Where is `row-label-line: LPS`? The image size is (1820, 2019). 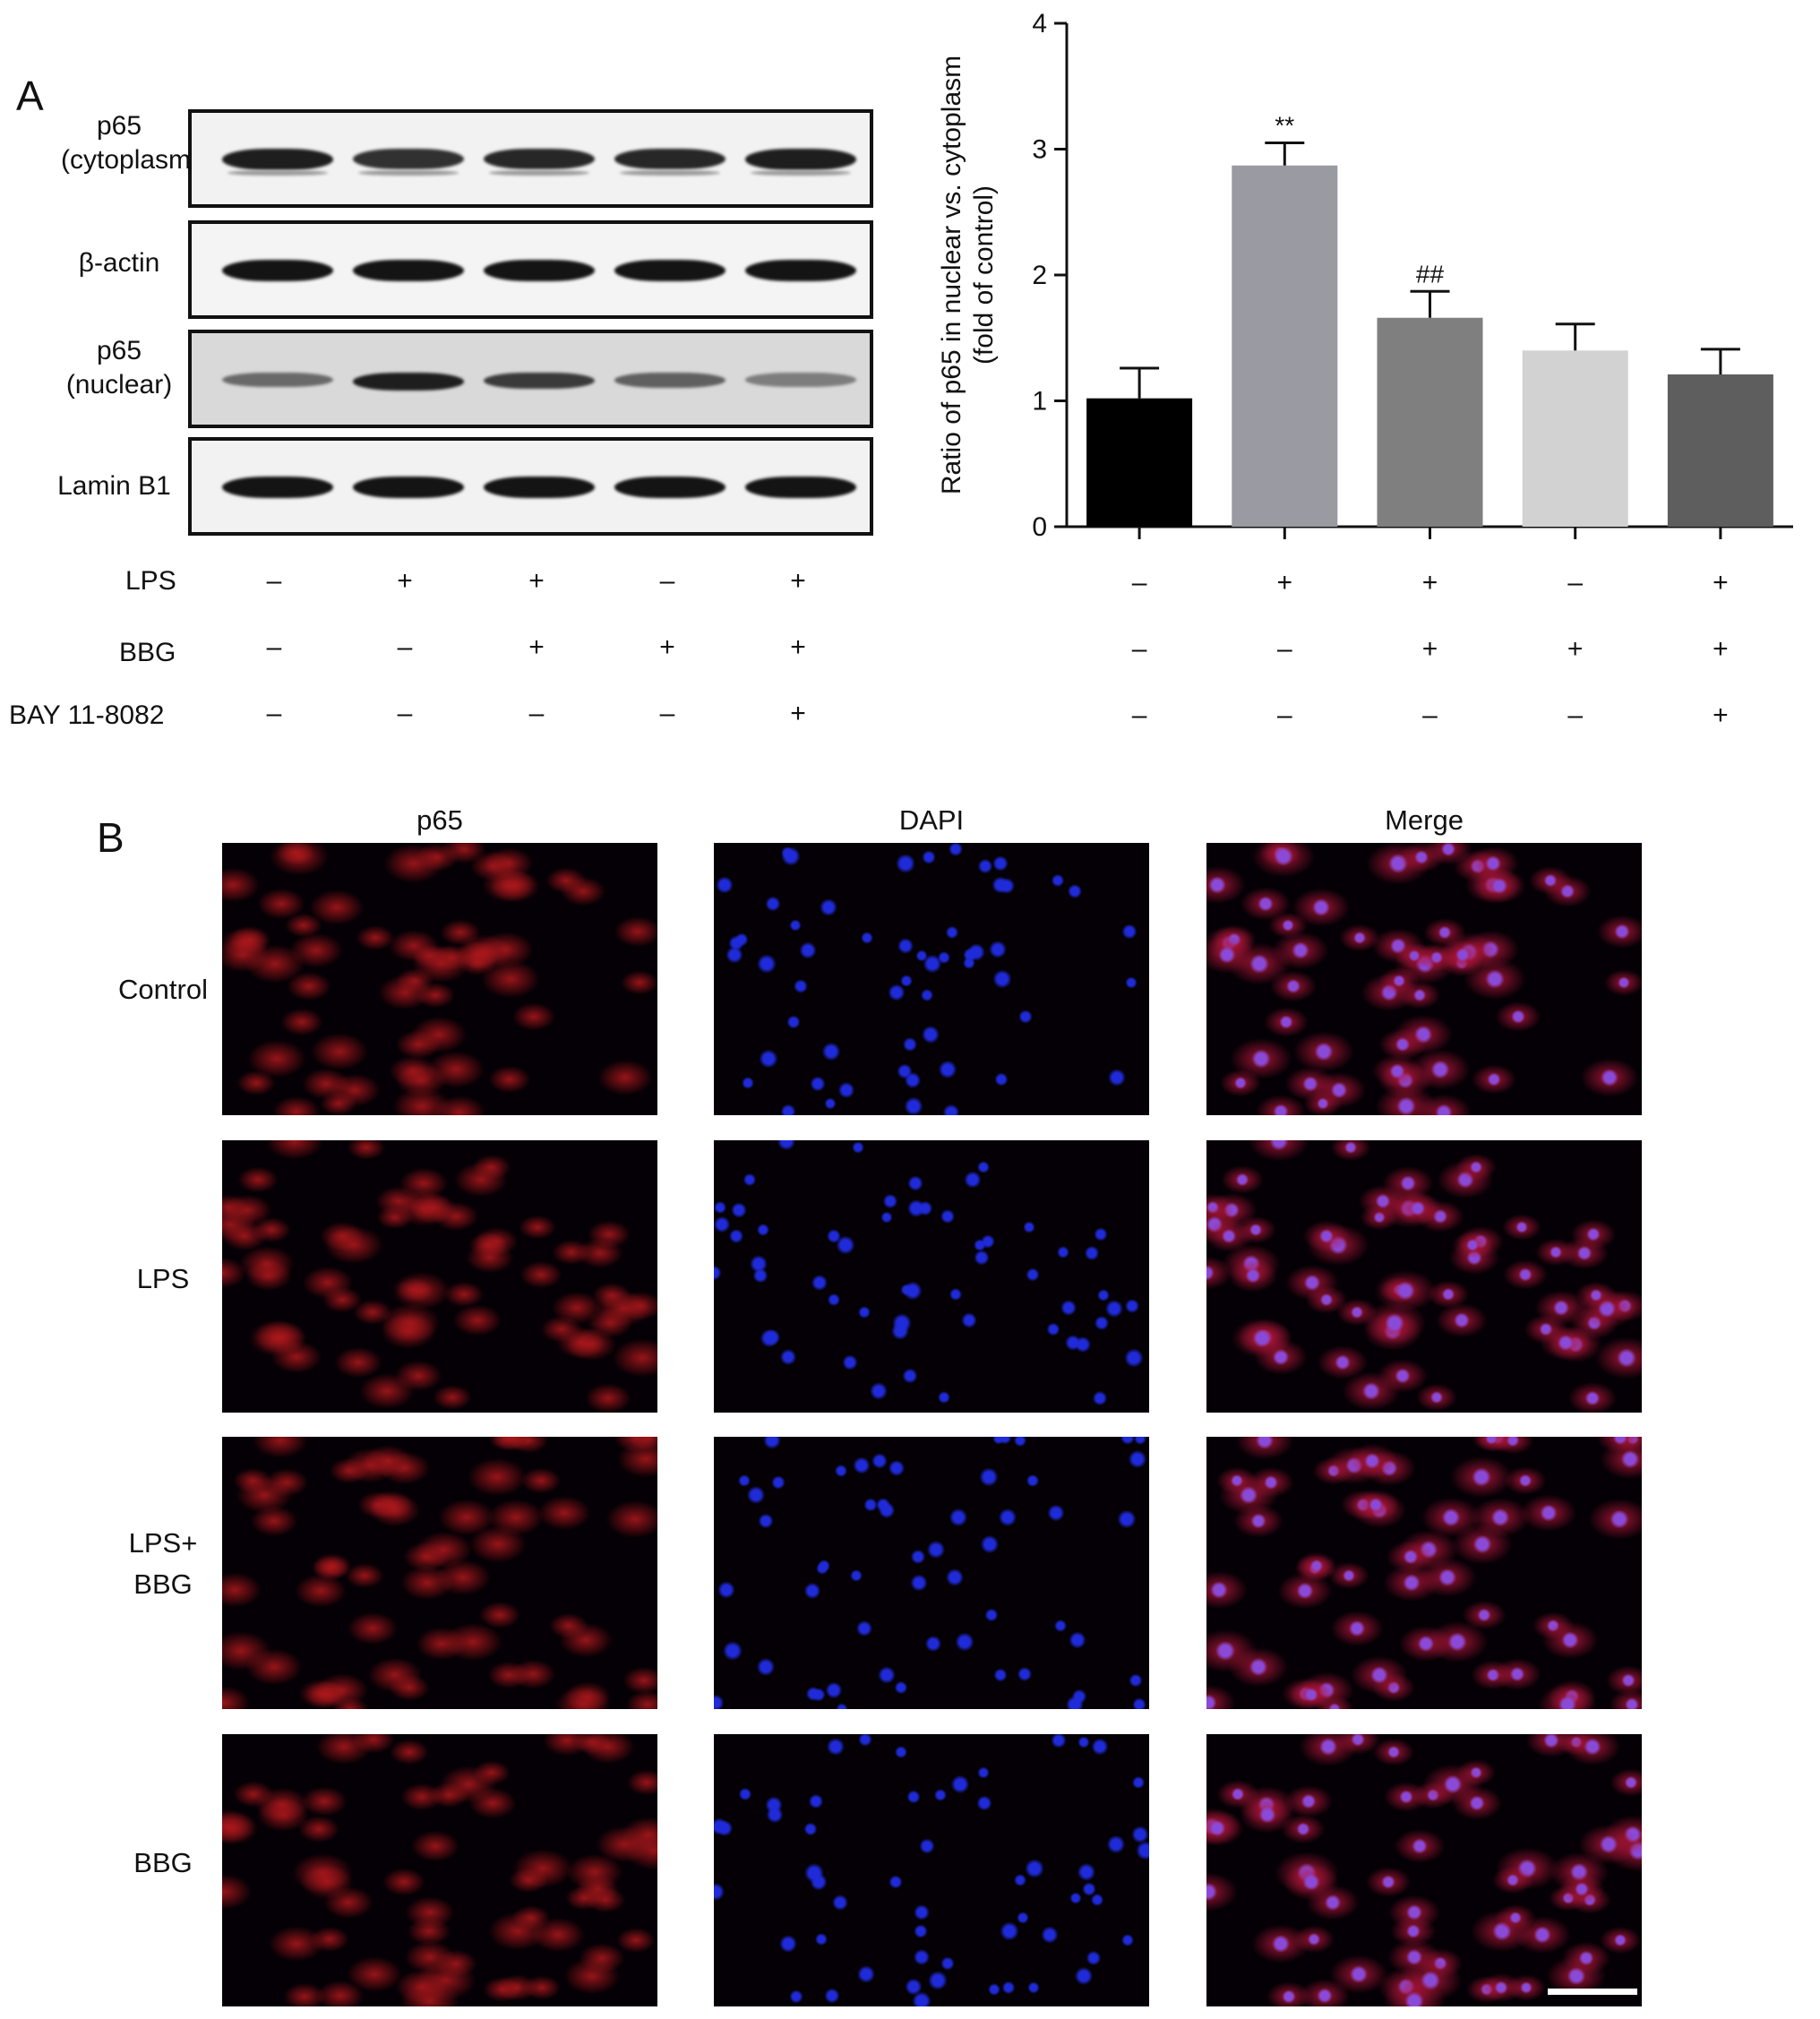 row-label-line: LPS is located at coordinates (163, 1278).